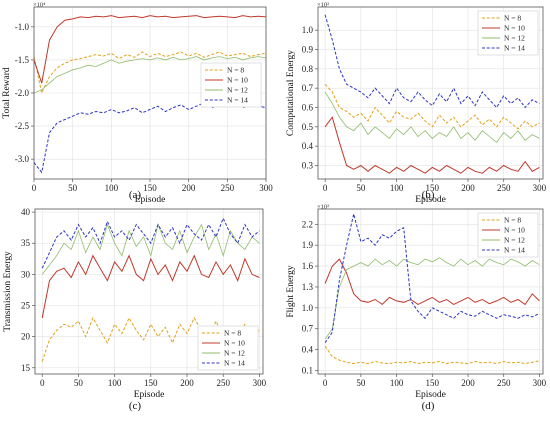  I want to click on panel-label: (b), so click(428, 195).